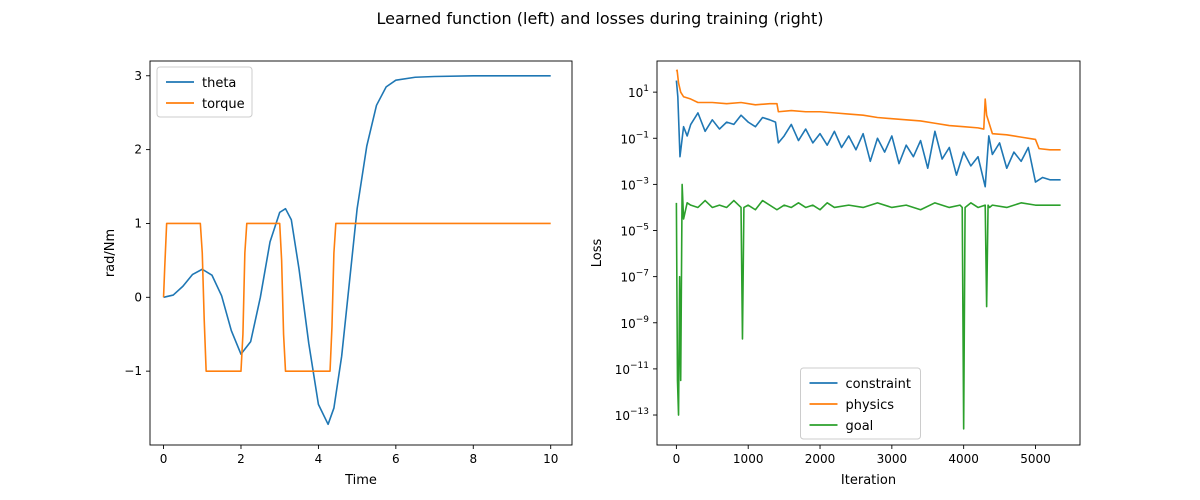 The width and height of the screenshot is (1200, 500). Describe the element at coordinates (878, 384) in the screenshot. I see `legend-label-constraint: constraint` at that location.